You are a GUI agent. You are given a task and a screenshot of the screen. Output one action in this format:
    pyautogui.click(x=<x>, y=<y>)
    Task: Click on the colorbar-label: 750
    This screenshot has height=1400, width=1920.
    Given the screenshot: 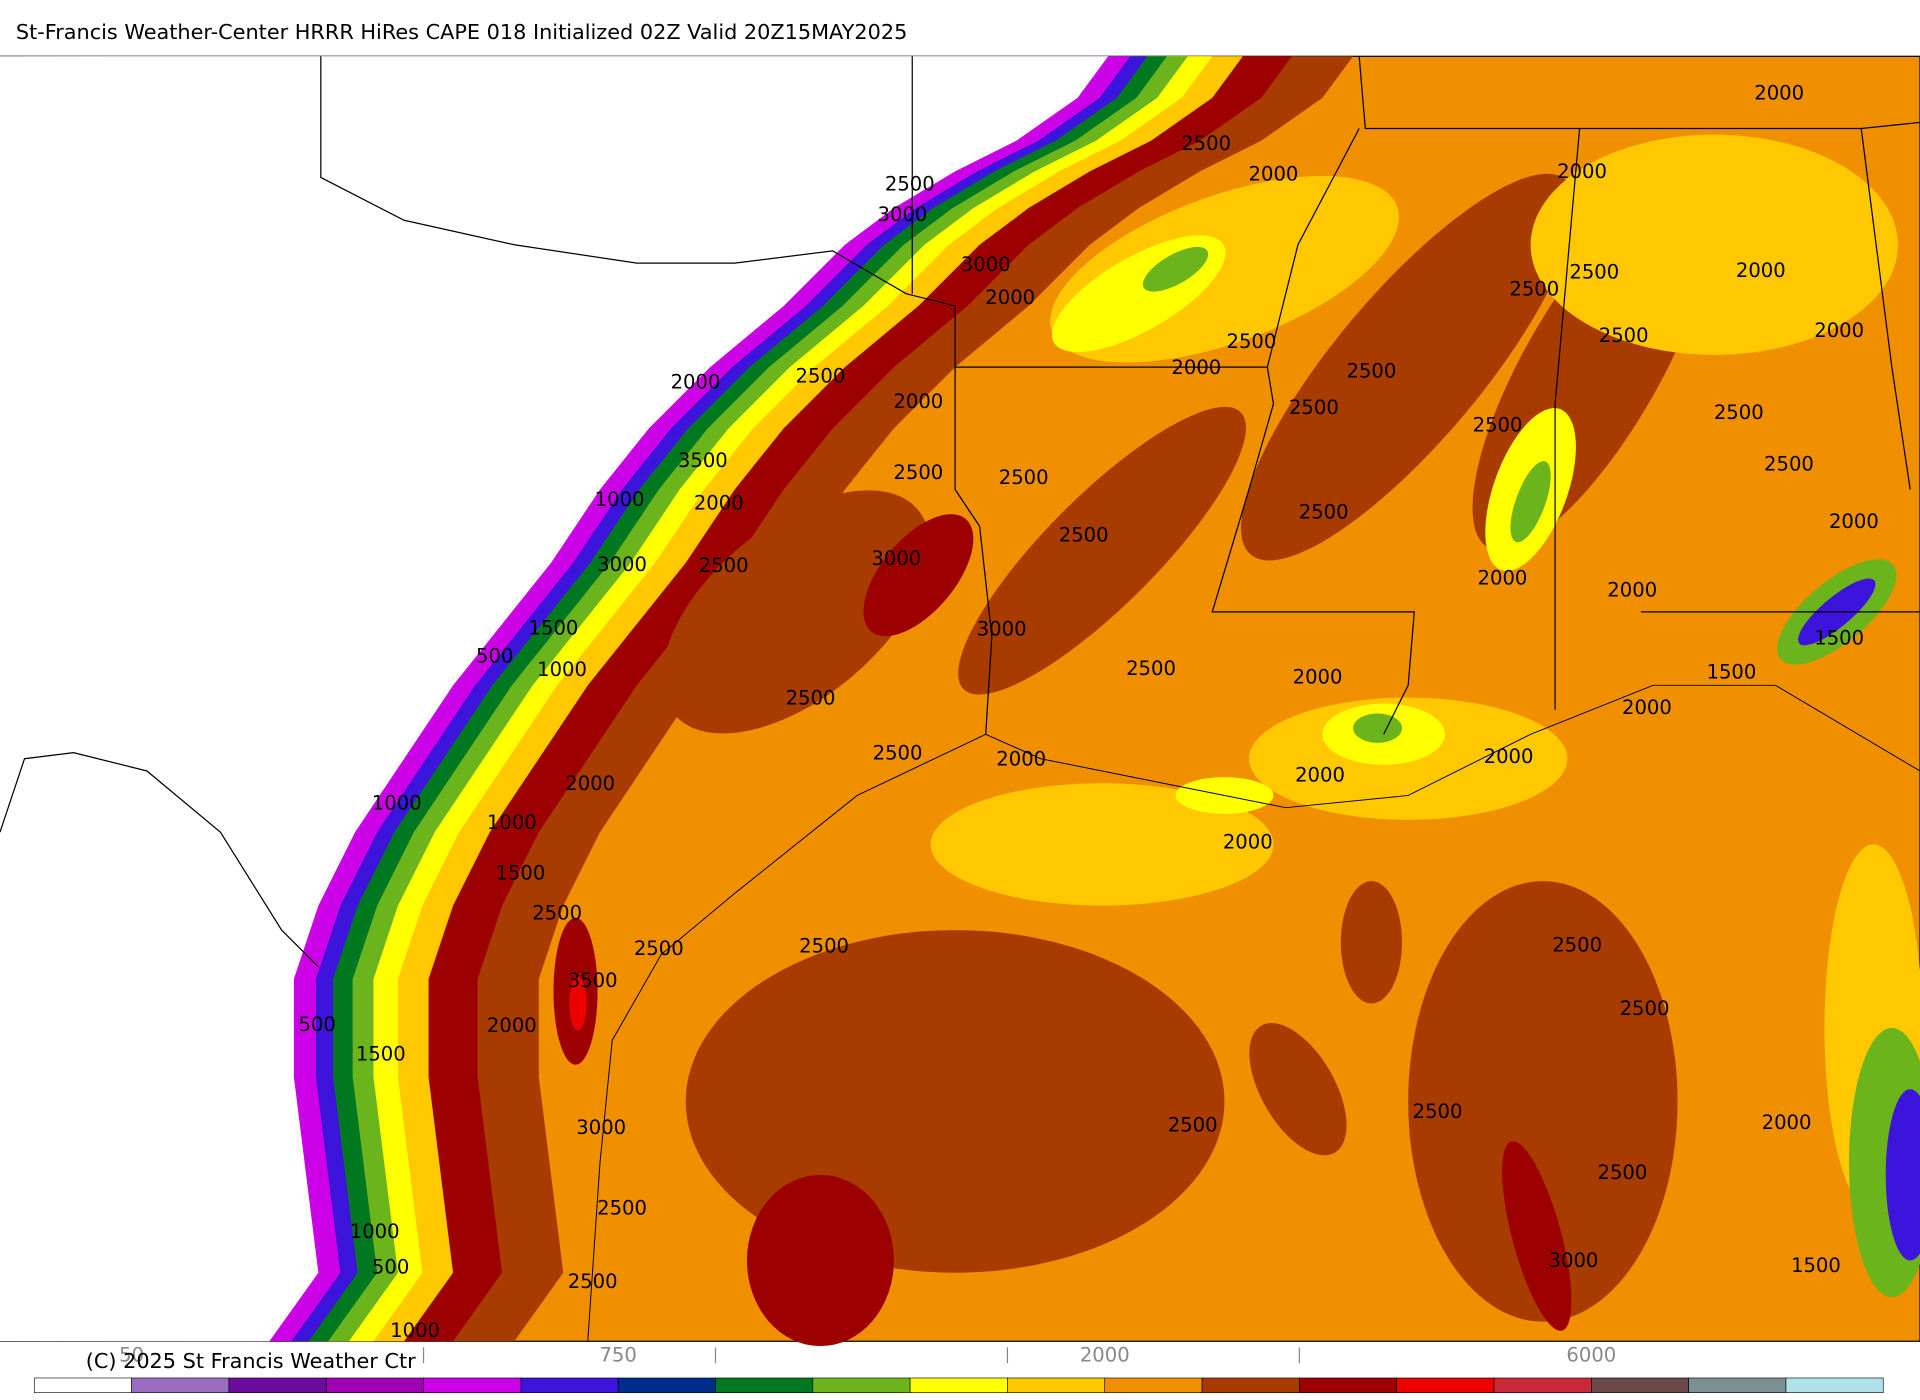 What is the action you would take?
    pyautogui.click(x=617, y=1354)
    